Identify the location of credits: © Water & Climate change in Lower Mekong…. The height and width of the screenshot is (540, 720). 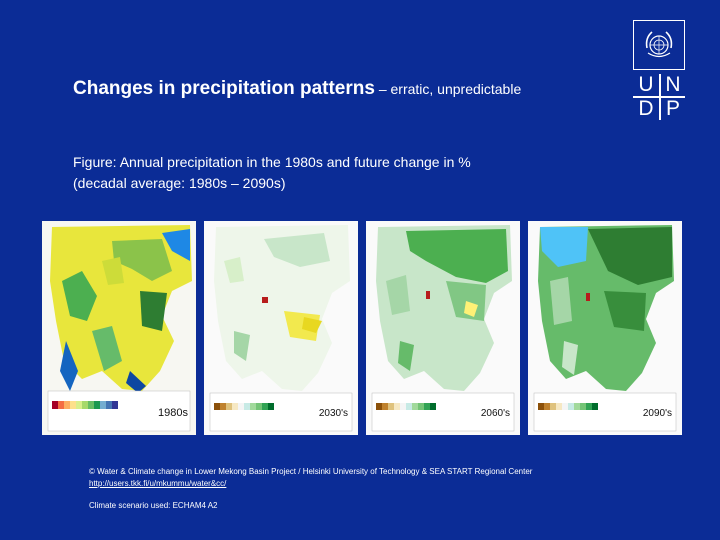
(310, 489).